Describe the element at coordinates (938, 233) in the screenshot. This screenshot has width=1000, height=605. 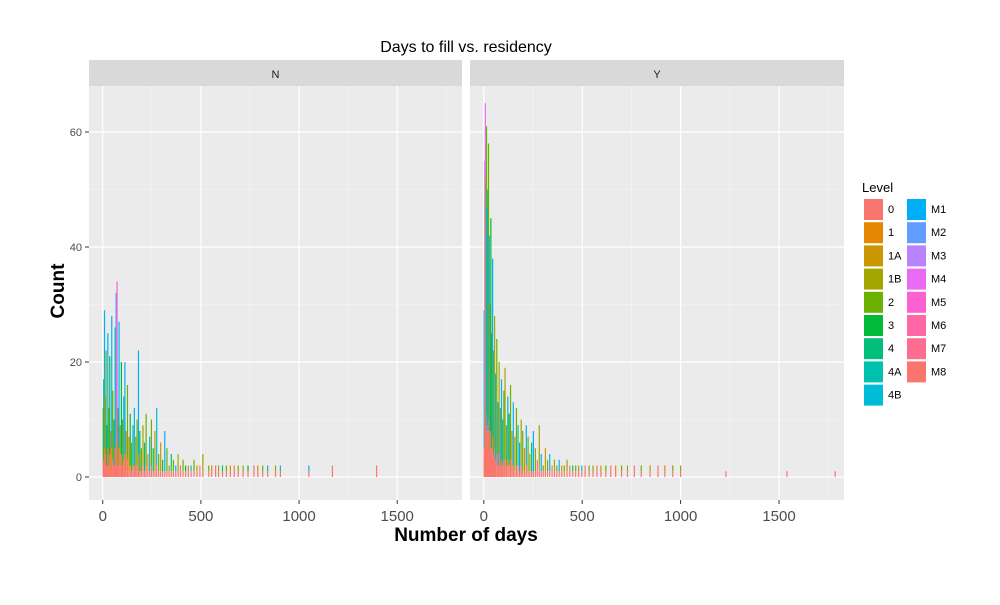
I see `legend-label: M2` at that location.